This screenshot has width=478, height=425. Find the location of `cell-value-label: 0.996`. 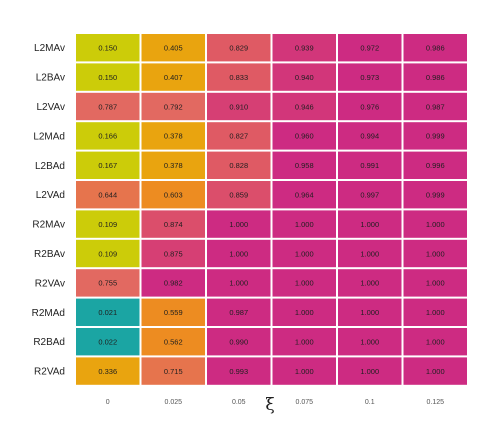

cell-value-label: 0.996 is located at coordinates (435, 165).